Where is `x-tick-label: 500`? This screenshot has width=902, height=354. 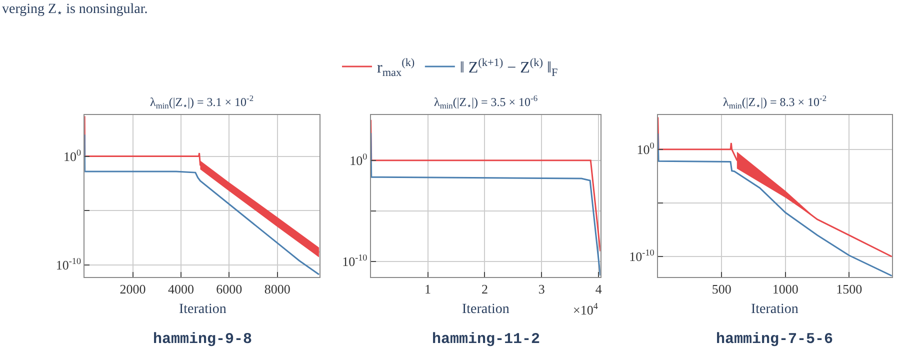 x-tick-label: 500 is located at coordinates (722, 288).